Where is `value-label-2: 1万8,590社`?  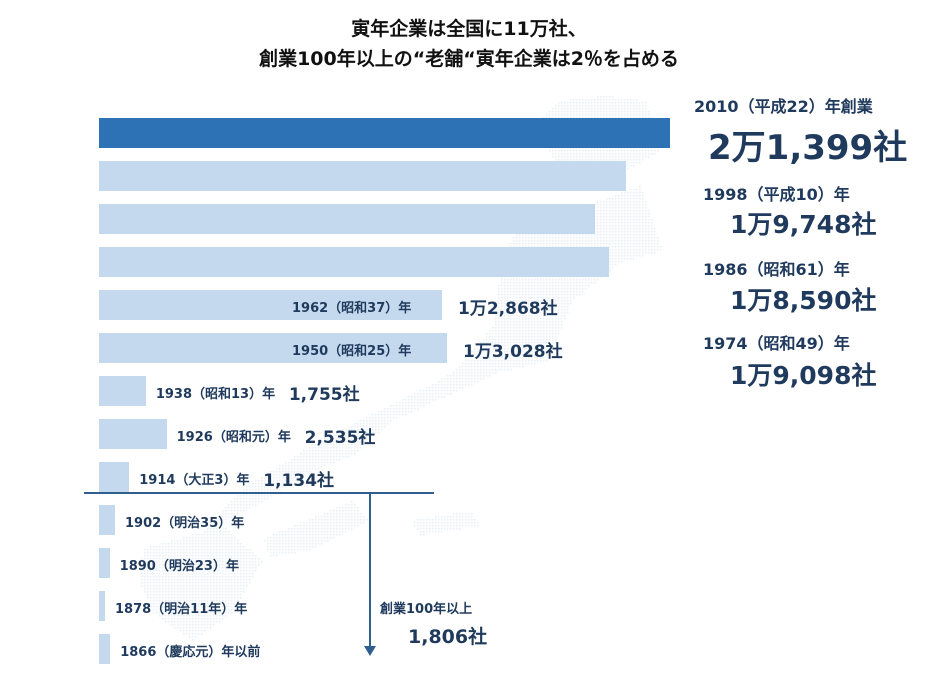
value-label-2: 1万8,590社 is located at coordinates (803, 300).